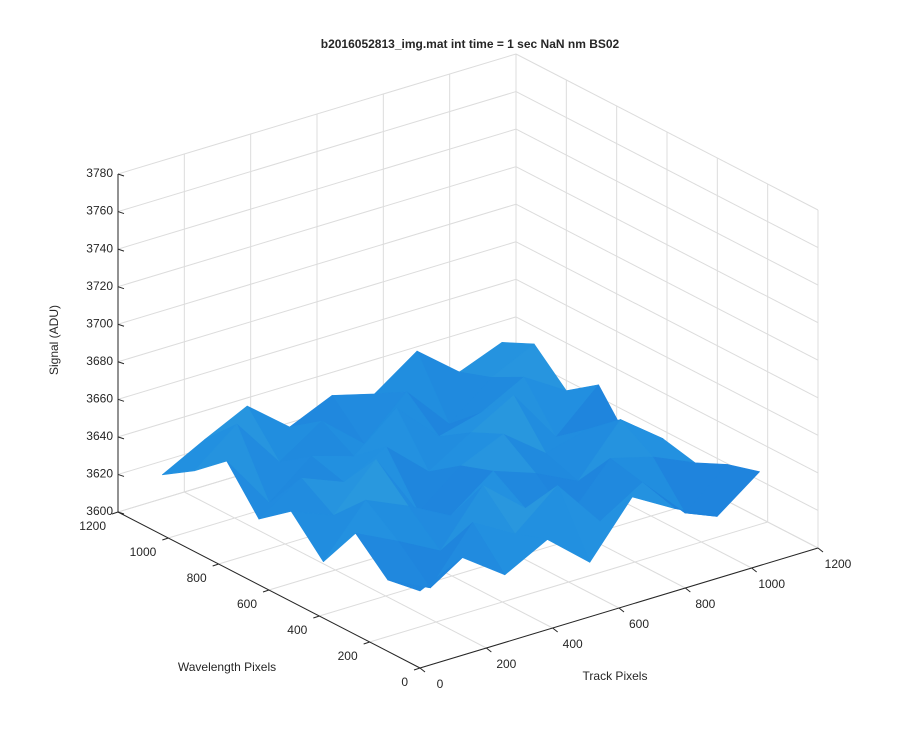  Describe the element at coordinates (838, 564) in the screenshot. I see `x-tick-label: 1200` at that location.